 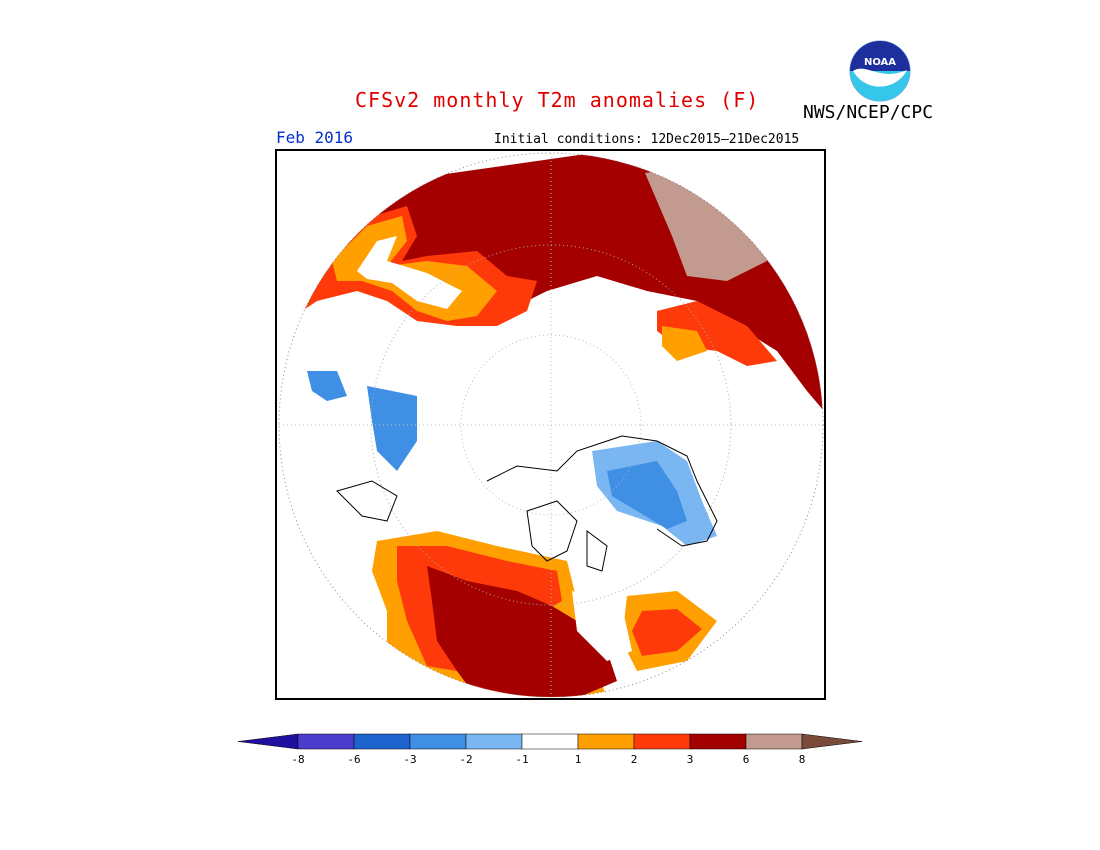 What do you see at coordinates (717, 333) in the screenshot?
I see `anomaly-region-east-asia` at bounding box center [717, 333].